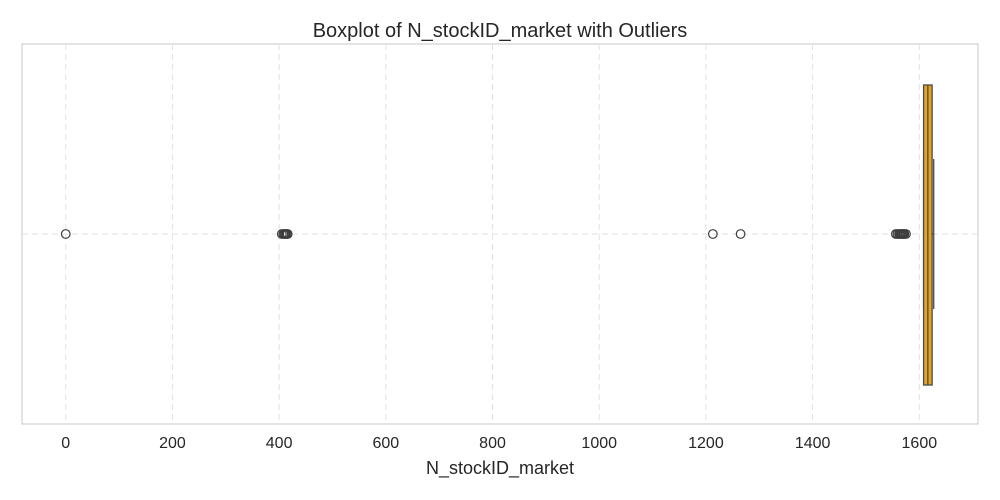 This screenshot has width=1000, height=500. I want to click on box-group, so click(928, 235).